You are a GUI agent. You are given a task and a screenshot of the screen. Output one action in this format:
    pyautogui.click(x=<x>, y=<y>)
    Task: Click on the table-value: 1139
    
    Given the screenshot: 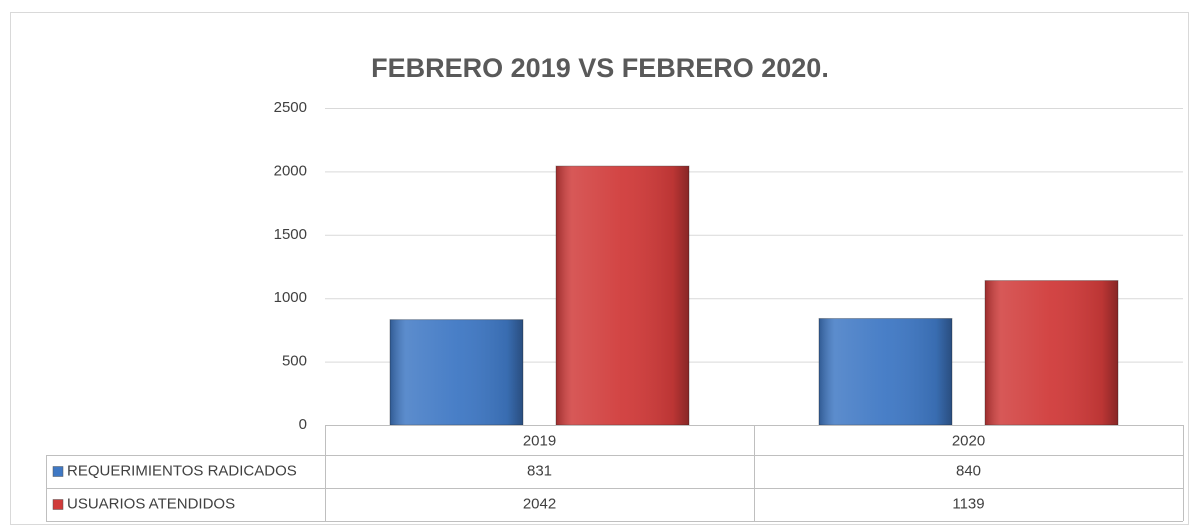 What is the action you would take?
    pyautogui.click(x=968, y=503)
    